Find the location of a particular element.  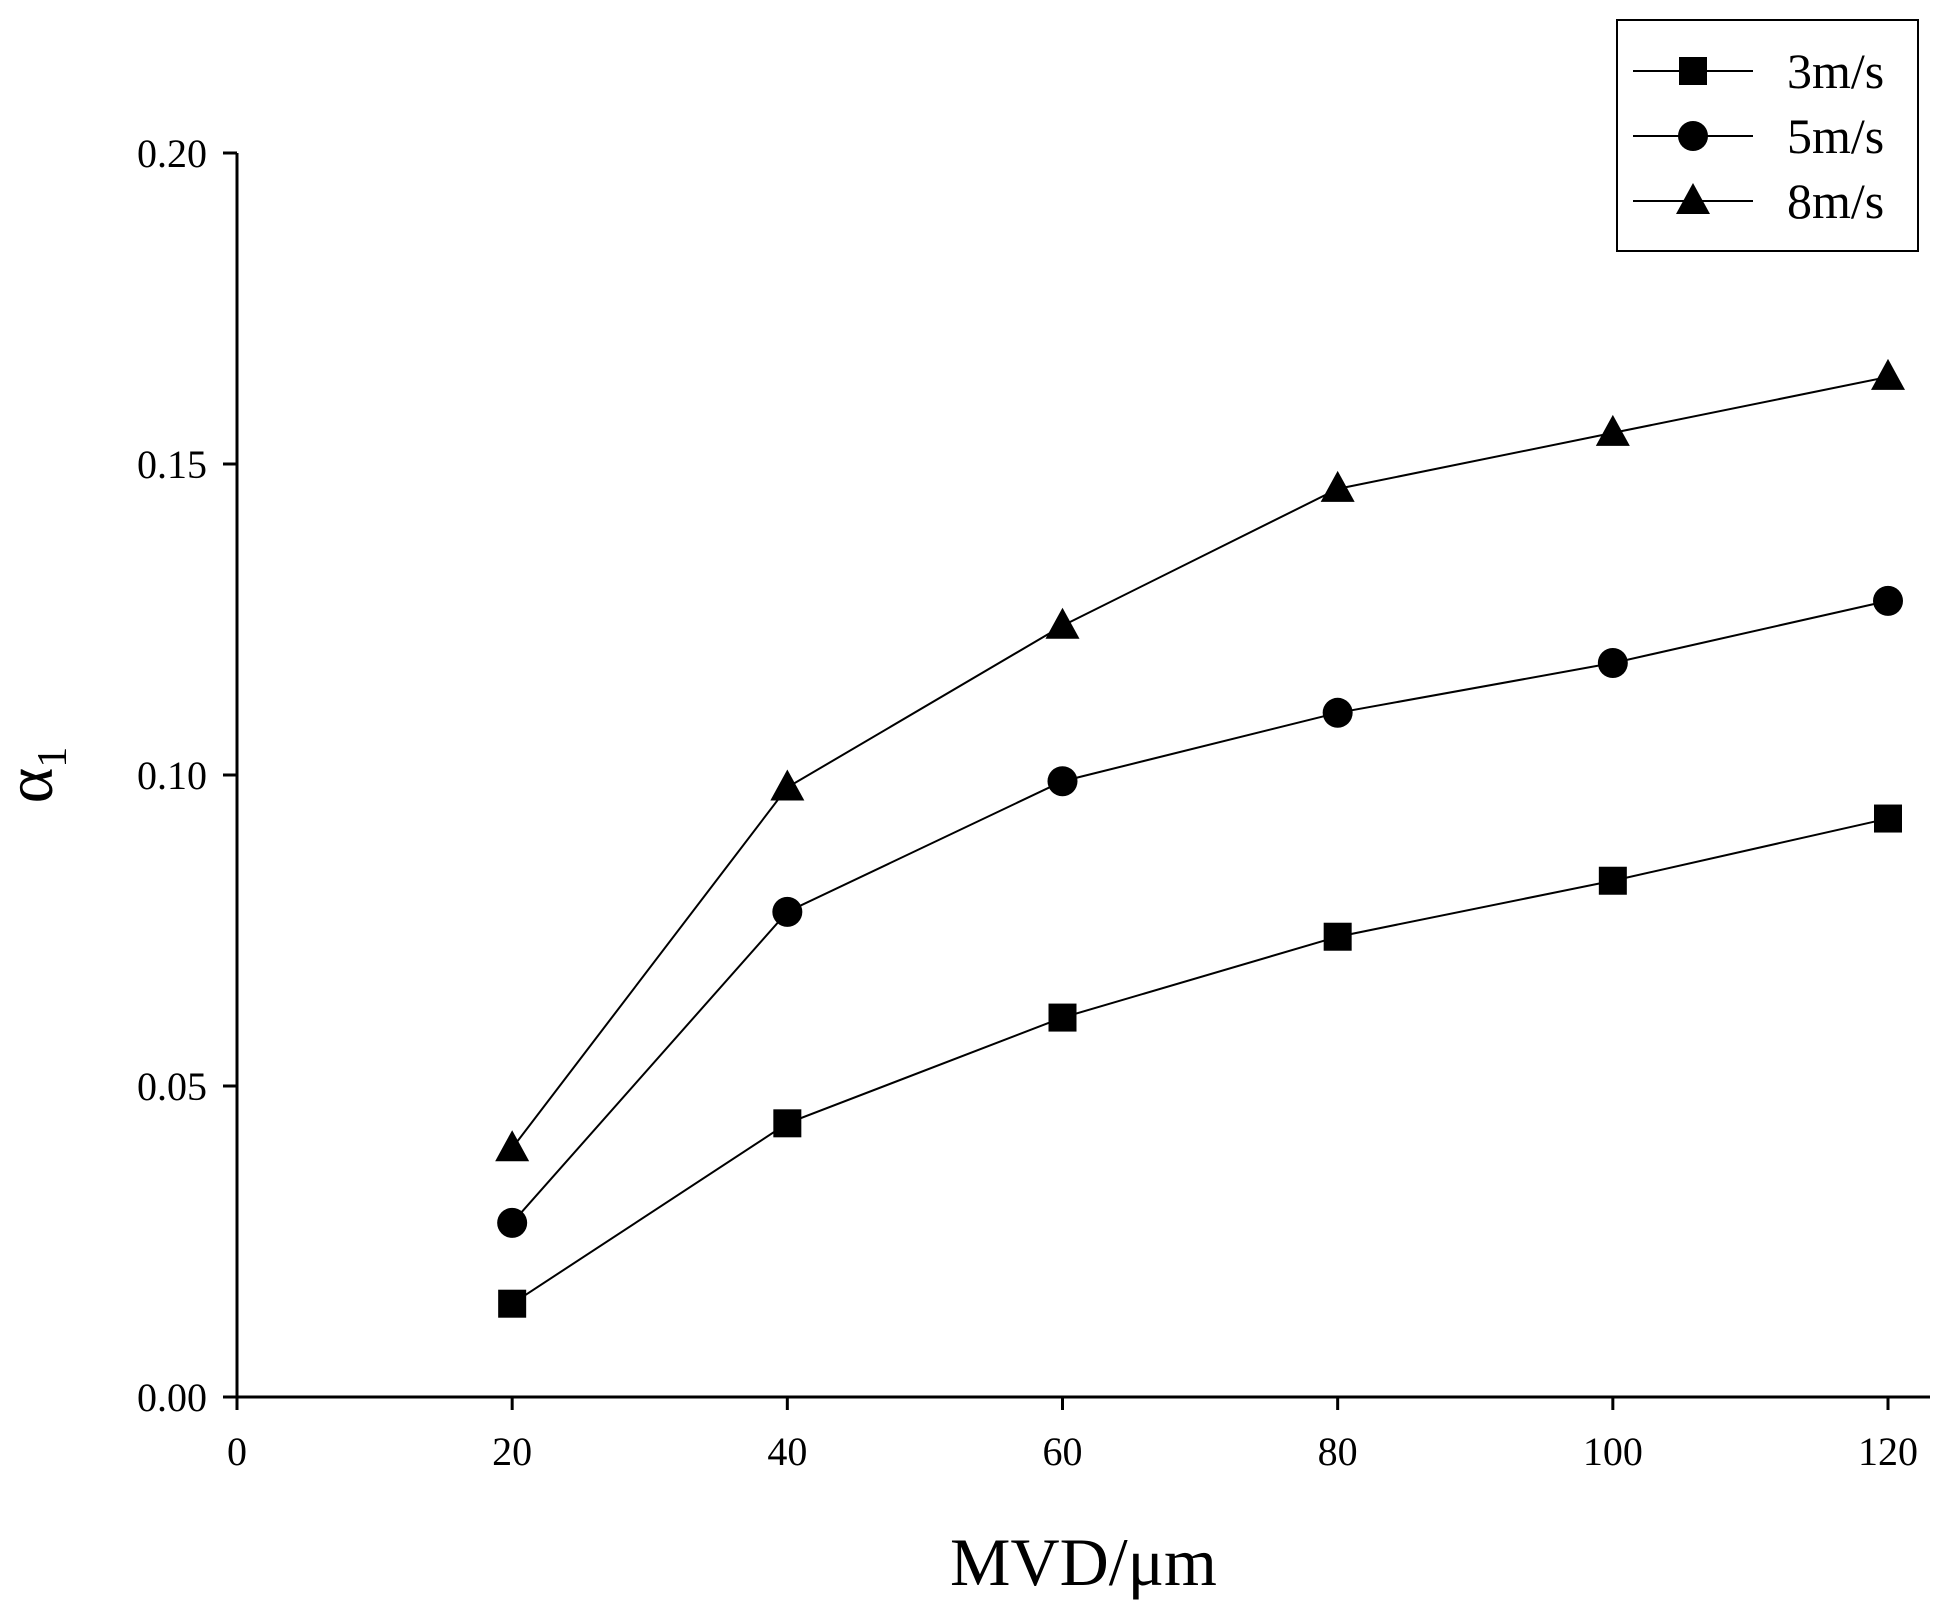

legend-label: 8m/s is located at coordinates (1835, 201).